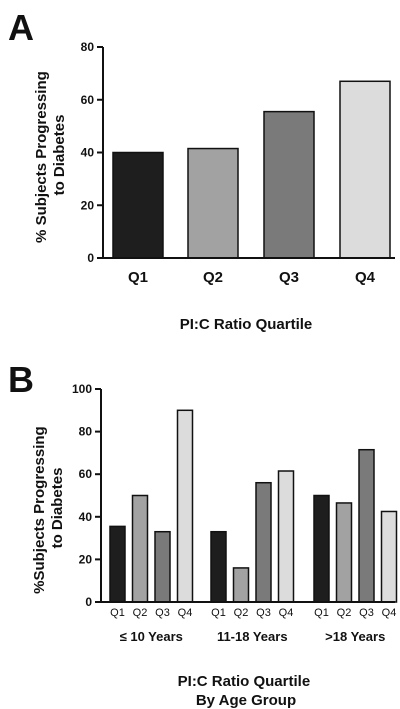  I want to click on group-label-2: 11-18 Years, so click(252, 636).